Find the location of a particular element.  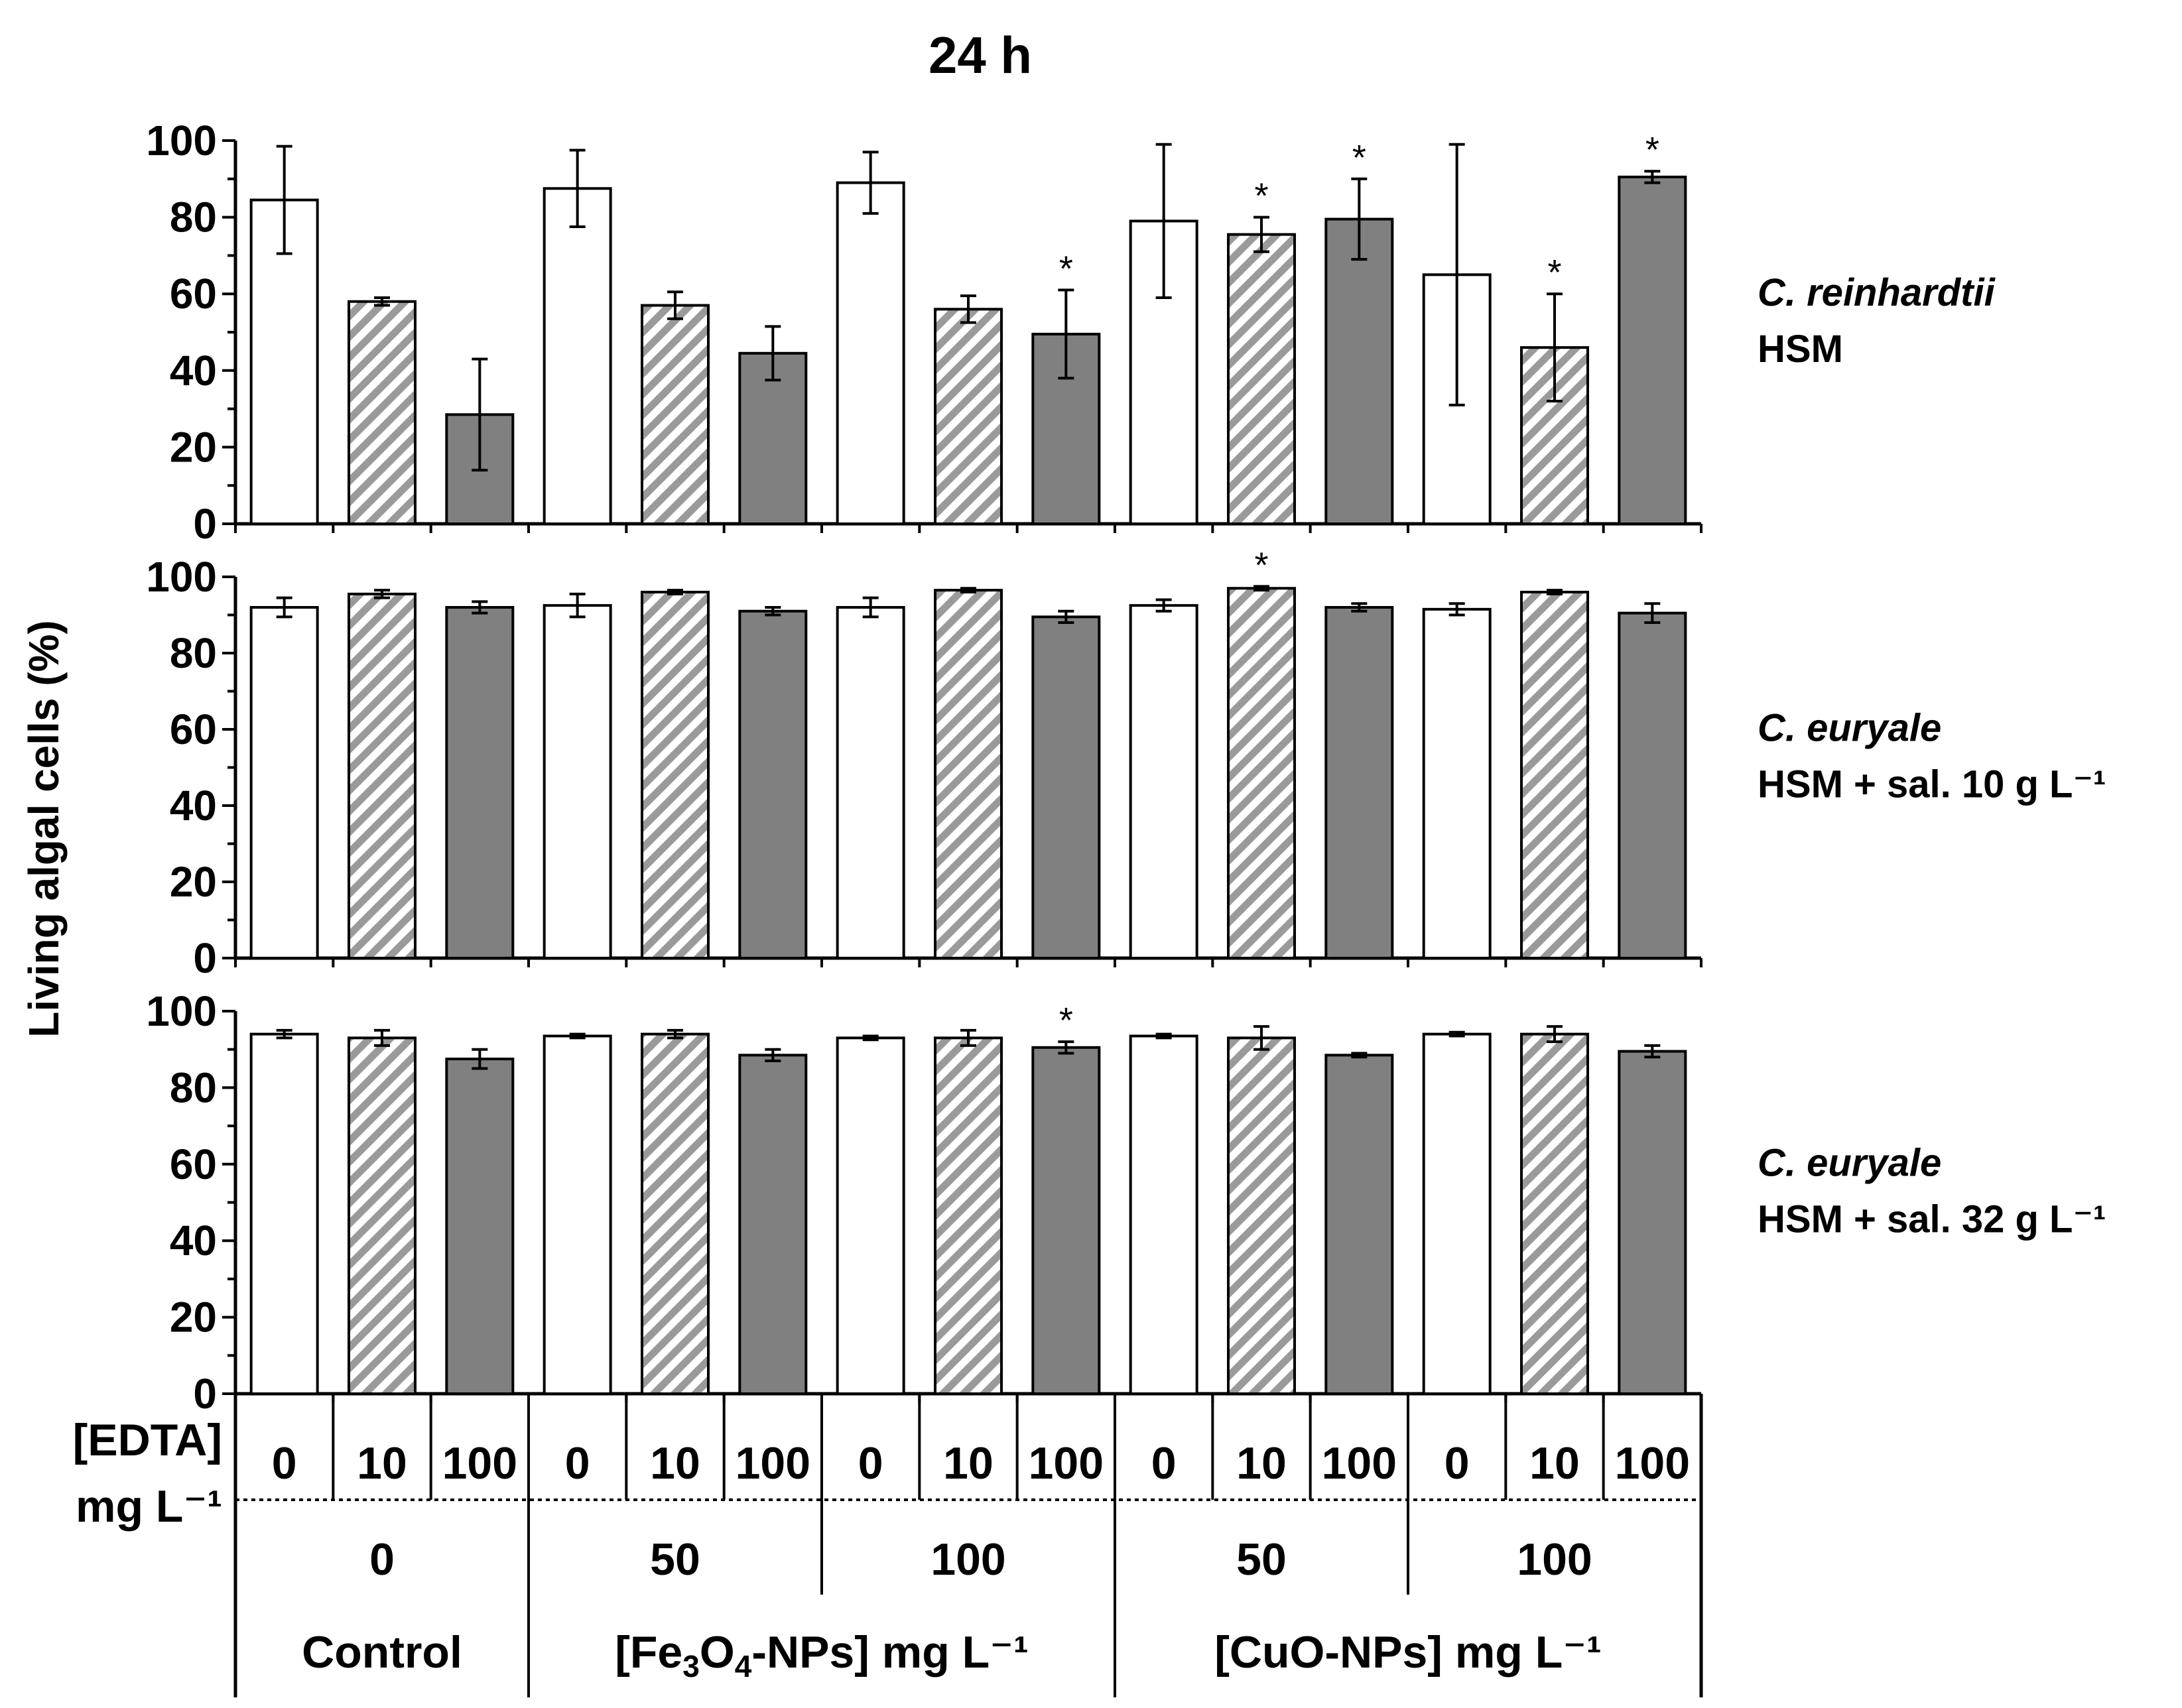

y-tick-label: 20 is located at coordinates (193, 882).